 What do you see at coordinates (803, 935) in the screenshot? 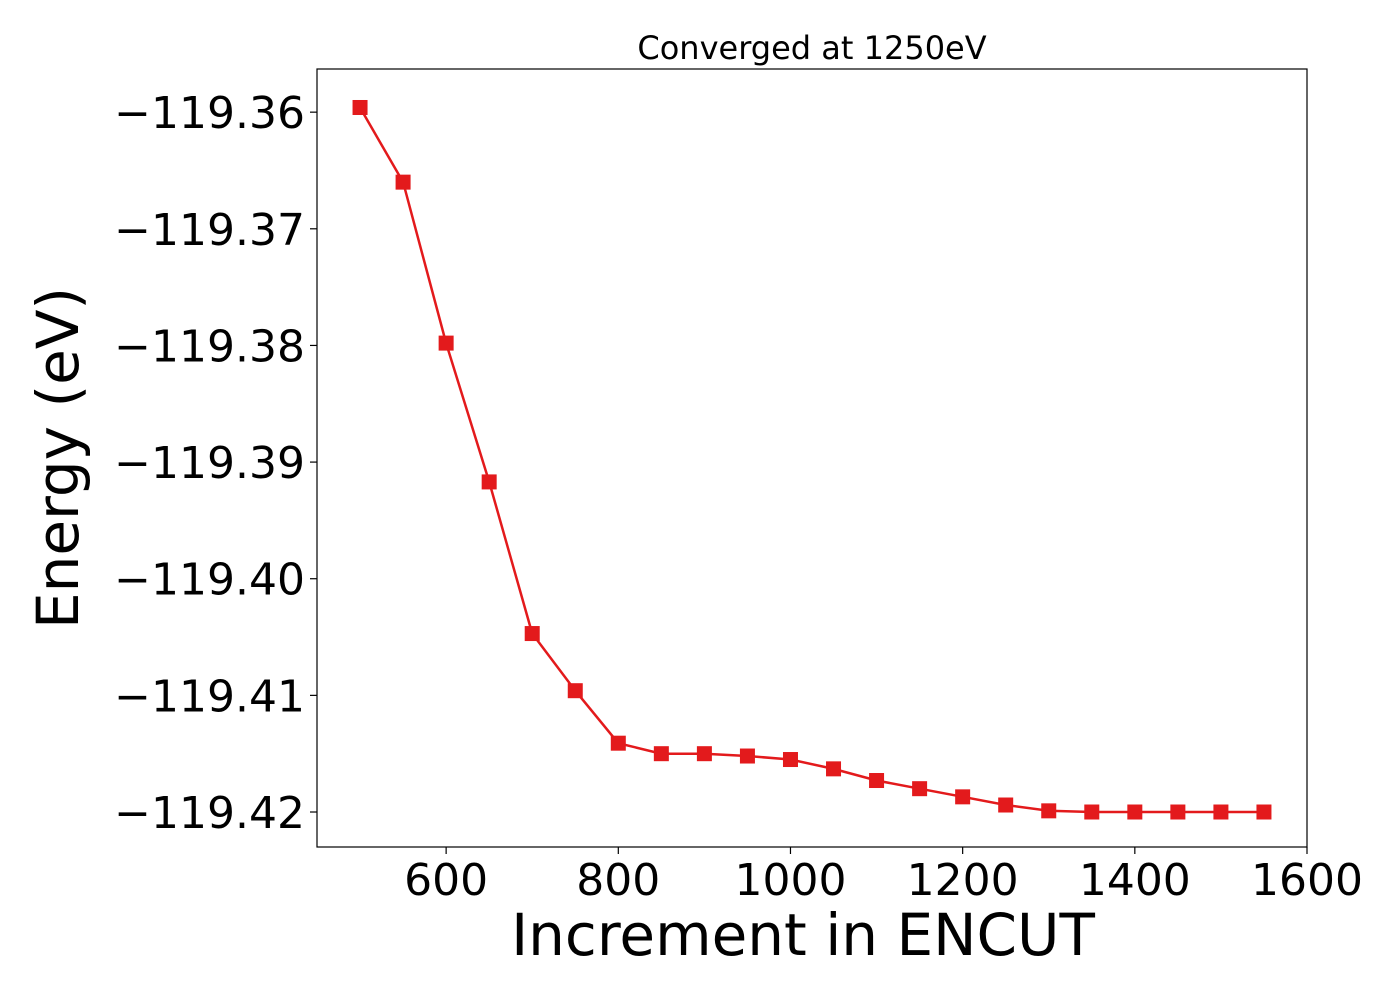
I see `x-axis-label: Increment in ENCUT` at bounding box center [803, 935].